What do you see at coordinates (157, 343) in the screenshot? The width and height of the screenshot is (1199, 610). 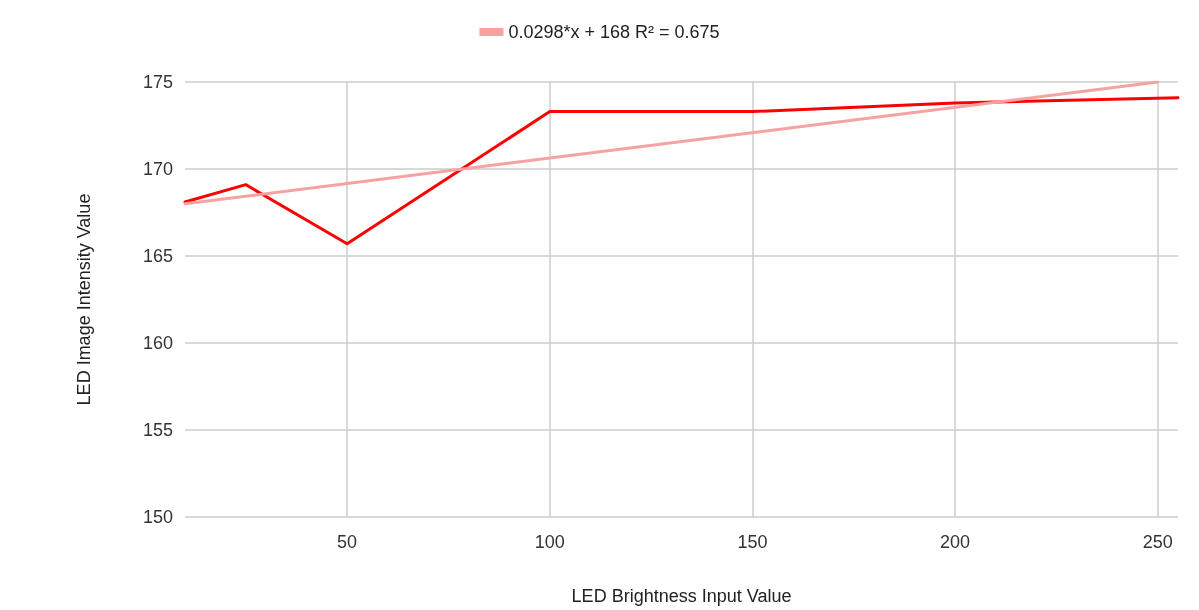 I see `y-tick-label: 160` at bounding box center [157, 343].